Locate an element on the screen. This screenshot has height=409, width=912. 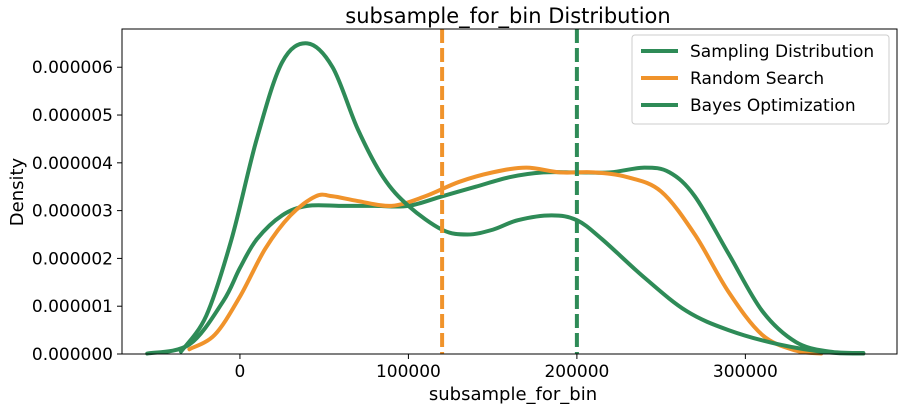
x-tick-label: 100000 is located at coordinates (408, 372).